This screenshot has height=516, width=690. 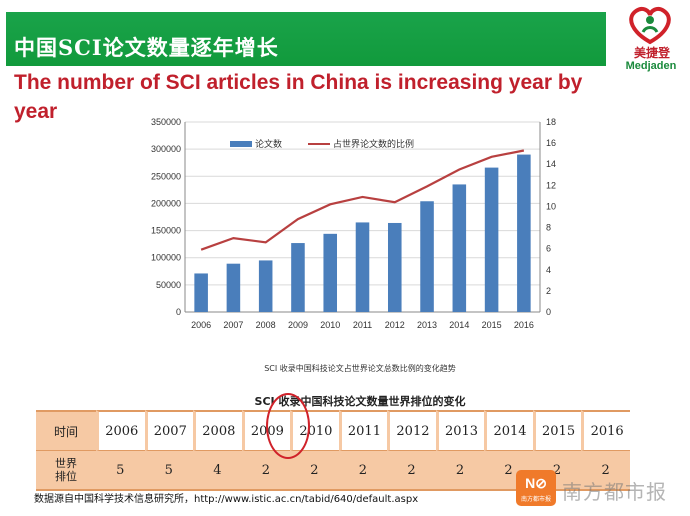 What do you see at coordinates (166, 258) in the screenshot?
I see `left-tick-label: 100000` at bounding box center [166, 258].